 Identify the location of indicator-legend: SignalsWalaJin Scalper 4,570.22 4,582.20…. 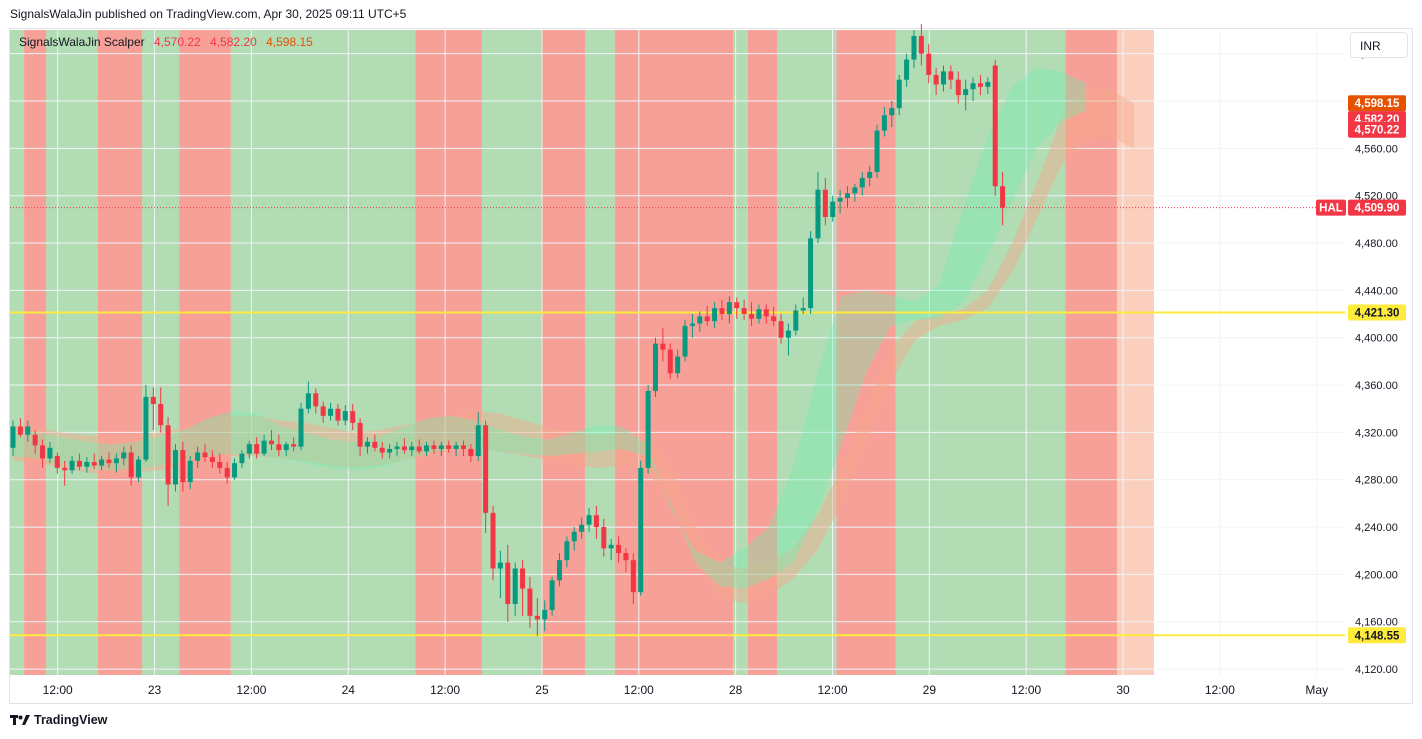
(169, 42).